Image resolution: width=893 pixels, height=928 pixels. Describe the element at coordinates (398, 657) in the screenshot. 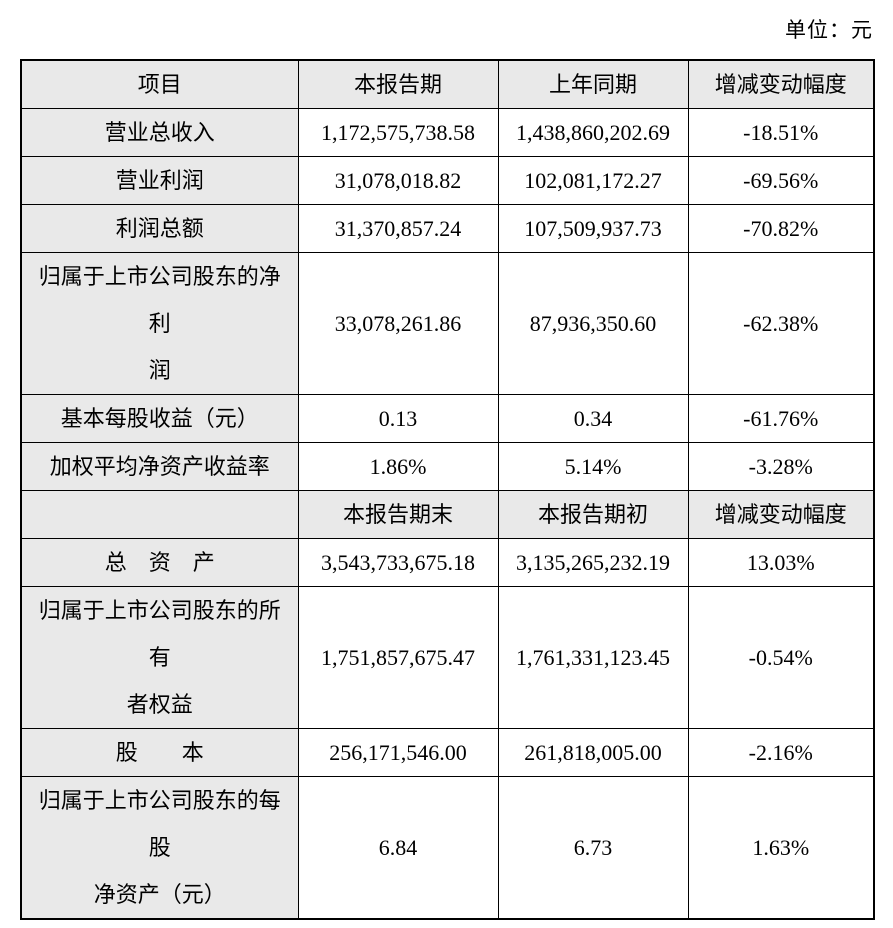

I see `current-value: 1,751,857,675.47` at that location.